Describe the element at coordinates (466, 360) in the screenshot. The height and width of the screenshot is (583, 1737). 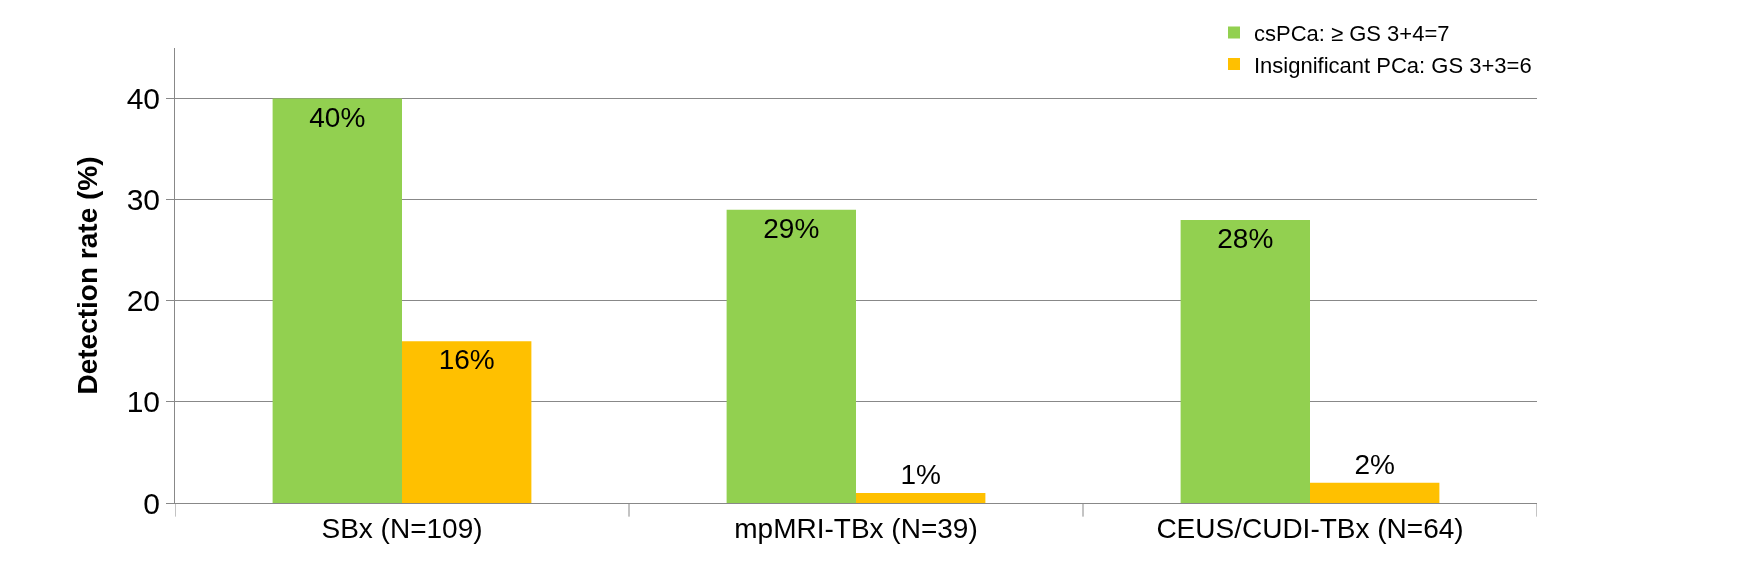
I see `data-label: 16%` at that location.